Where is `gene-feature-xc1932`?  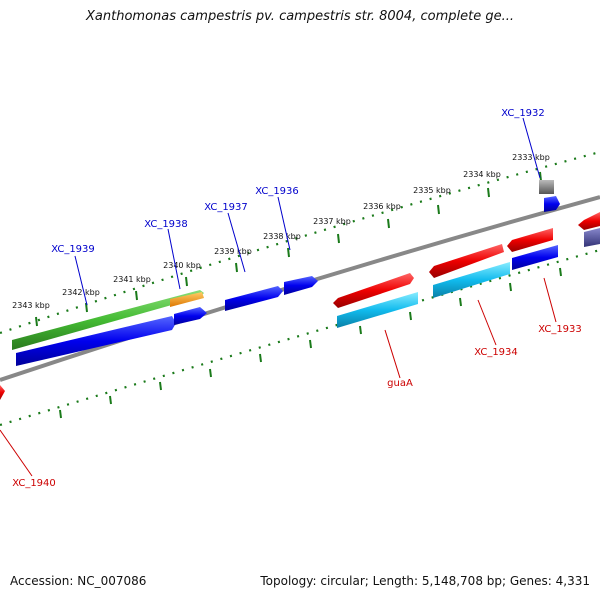 gene-feature-xc1932 is located at coordinates (552, 204).